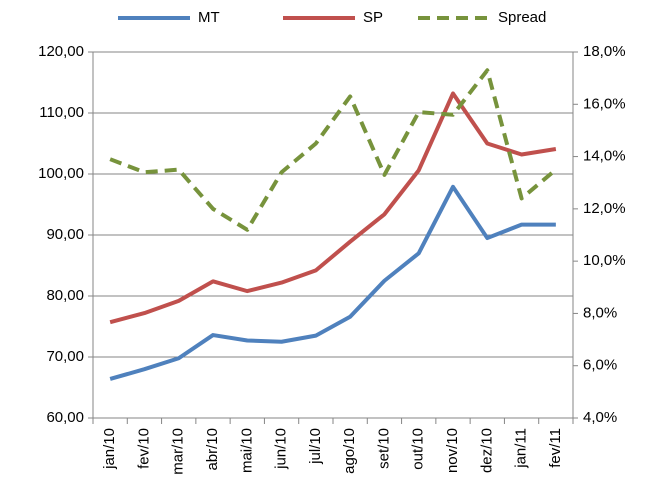  What do you see at coordinates (212, 449) in the screenshot?
I see `x-tick-label: abr/10` at bounding box center [212, 449].